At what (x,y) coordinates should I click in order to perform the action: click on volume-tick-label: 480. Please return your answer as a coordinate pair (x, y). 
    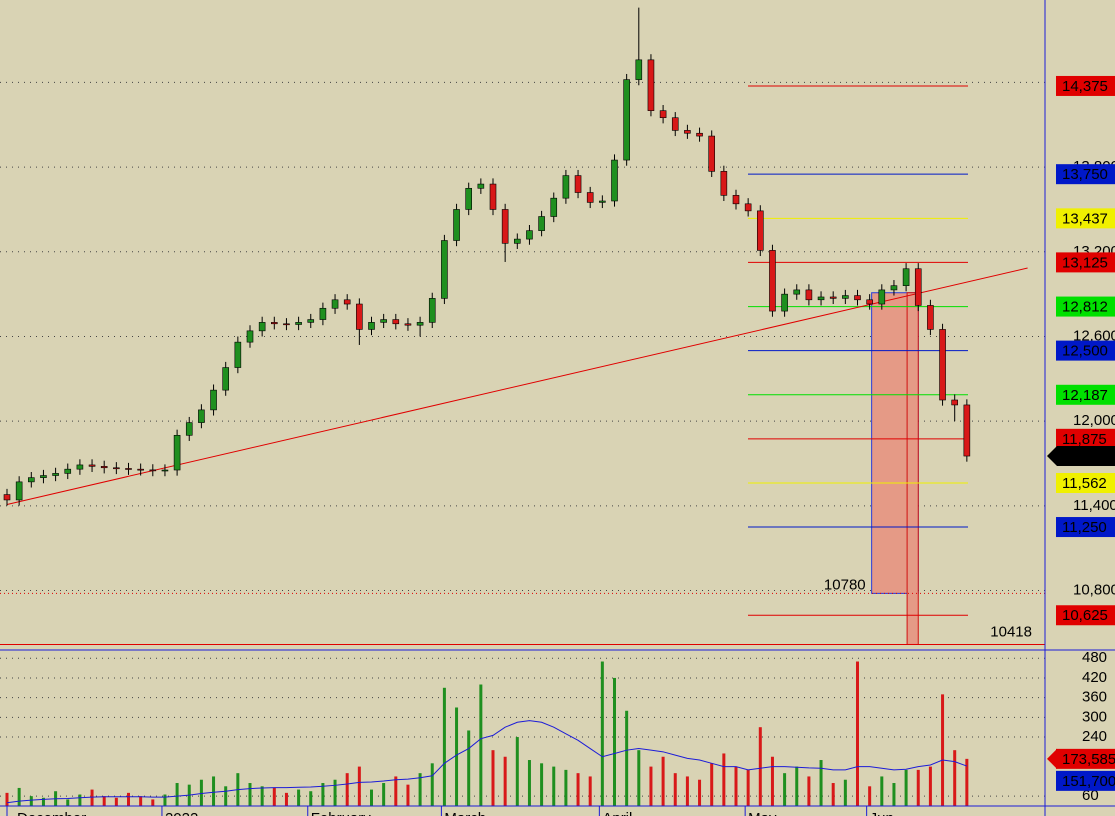
    Looking at the image, I should click on (1094, 657).